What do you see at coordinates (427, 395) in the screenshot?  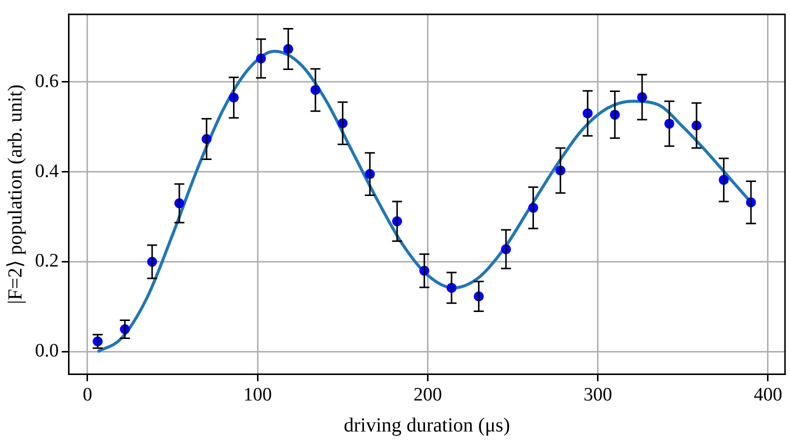 I see `x-tick-label: 200` at bounding box center [427, 395].